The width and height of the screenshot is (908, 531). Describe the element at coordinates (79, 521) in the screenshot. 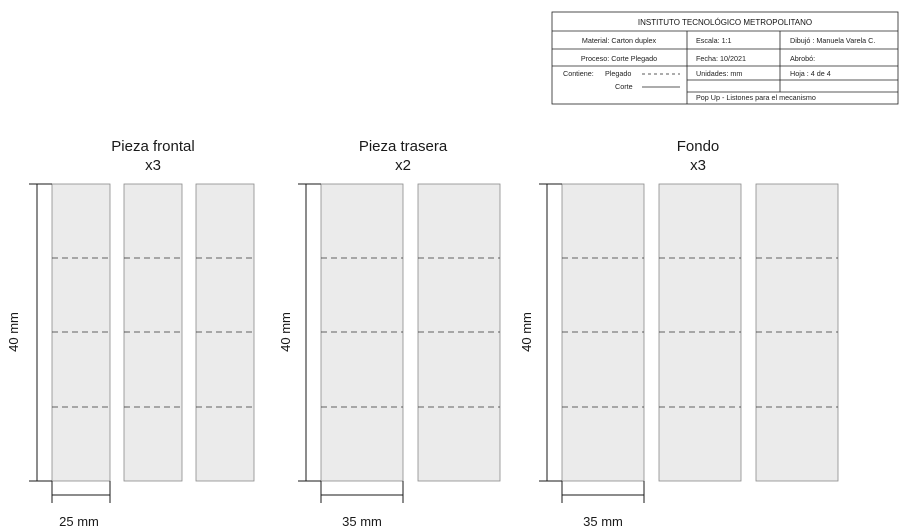

I see `width-label-frontal: 25 mm` at that location.